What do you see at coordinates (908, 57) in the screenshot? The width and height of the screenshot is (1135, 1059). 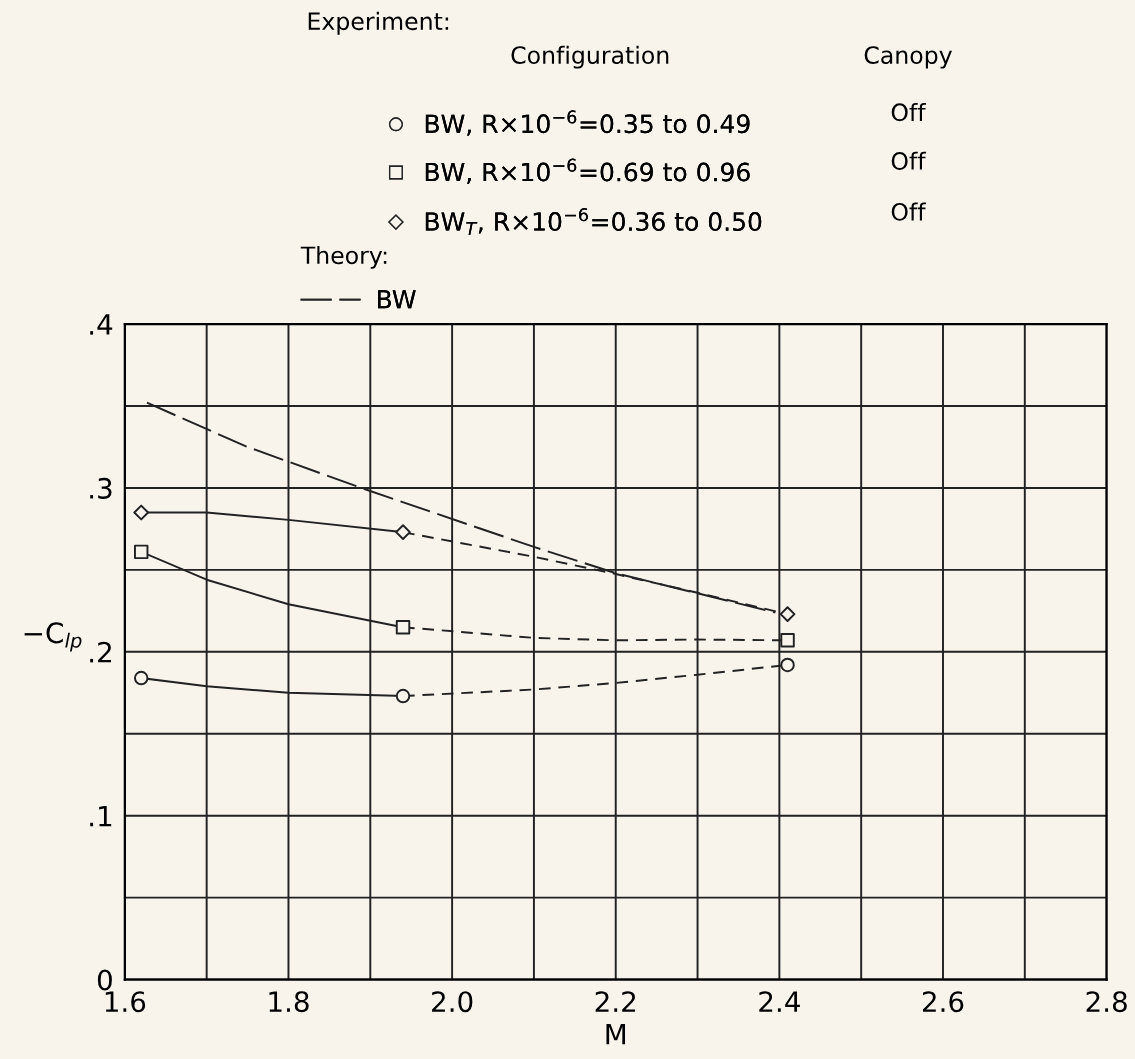 I see `text: Canopy` at bounding box center [908, 57].